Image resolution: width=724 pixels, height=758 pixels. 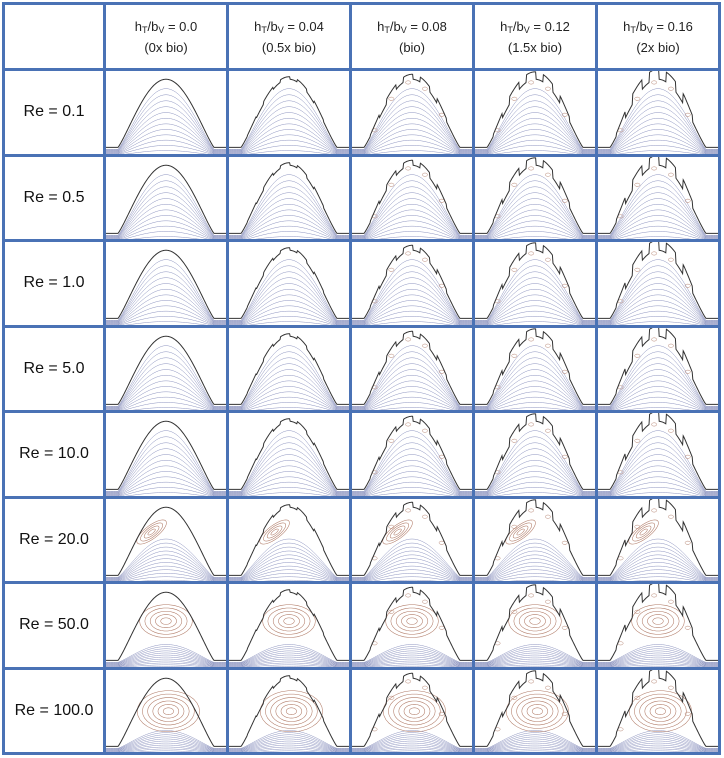 I want to click on streamline-plot-re5-hr0.04, so click(x=289, y=368).